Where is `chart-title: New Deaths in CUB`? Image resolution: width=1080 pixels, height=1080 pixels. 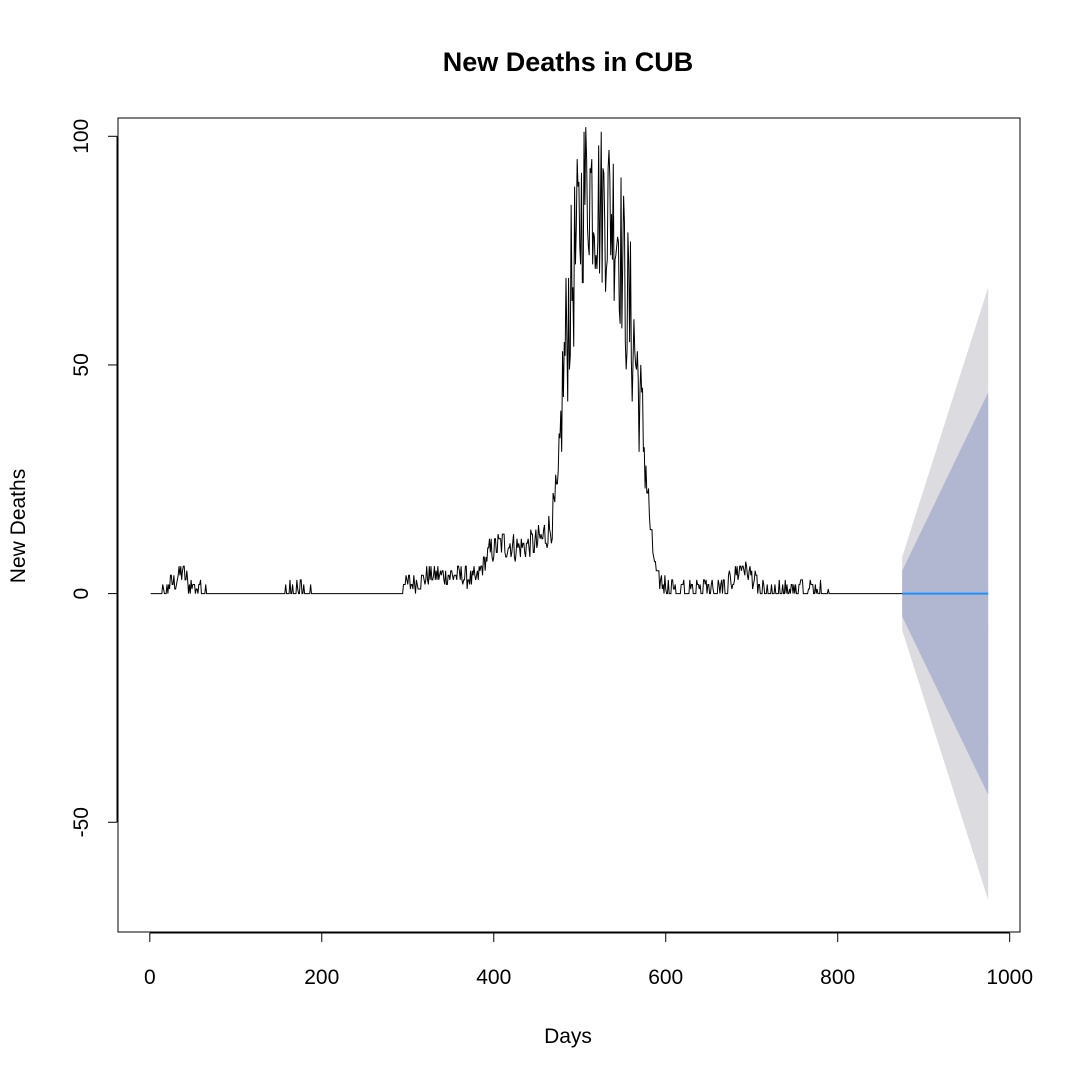
chart-title: New Deaths in CUB is located at coordinates (568, 62).